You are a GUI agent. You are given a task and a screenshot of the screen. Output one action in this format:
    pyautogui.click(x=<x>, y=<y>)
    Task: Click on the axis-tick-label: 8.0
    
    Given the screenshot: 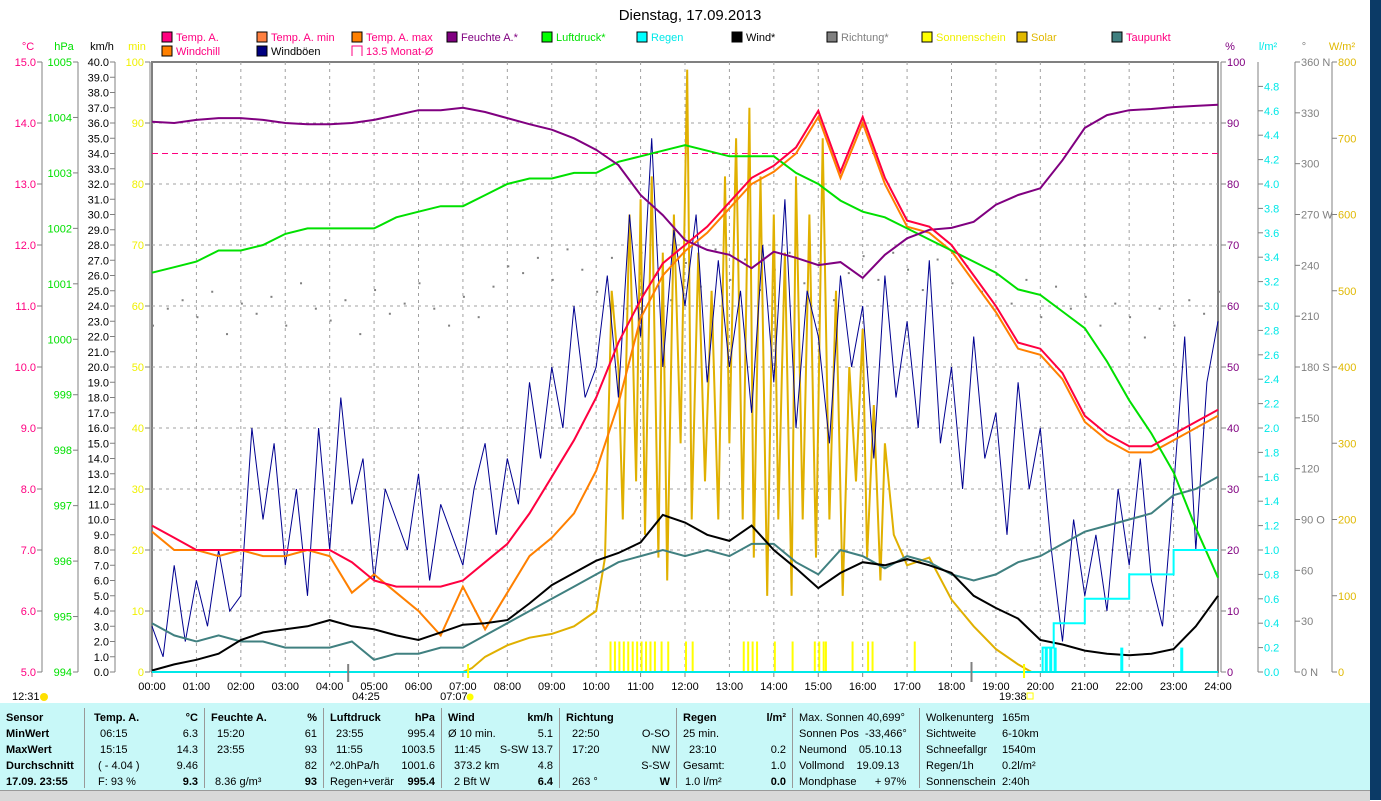 What is the action you would take?
    pyautogui.click(x=28, y=490)
    